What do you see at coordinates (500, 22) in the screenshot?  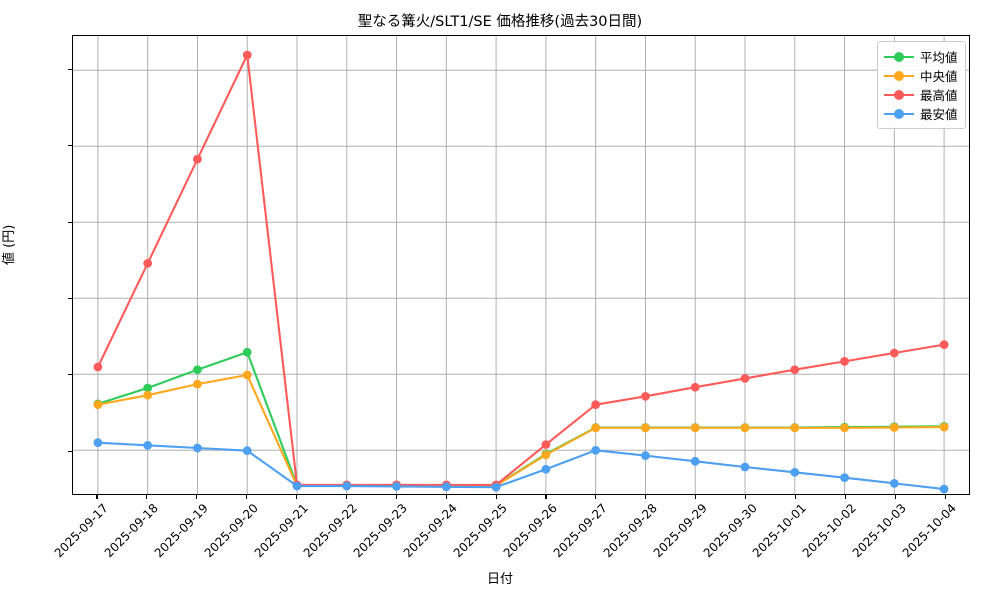 I see `chart-title: 聖なる篝火/SLT1/SE 価格推移(過去30日間)` at bounding box center [500, 22].